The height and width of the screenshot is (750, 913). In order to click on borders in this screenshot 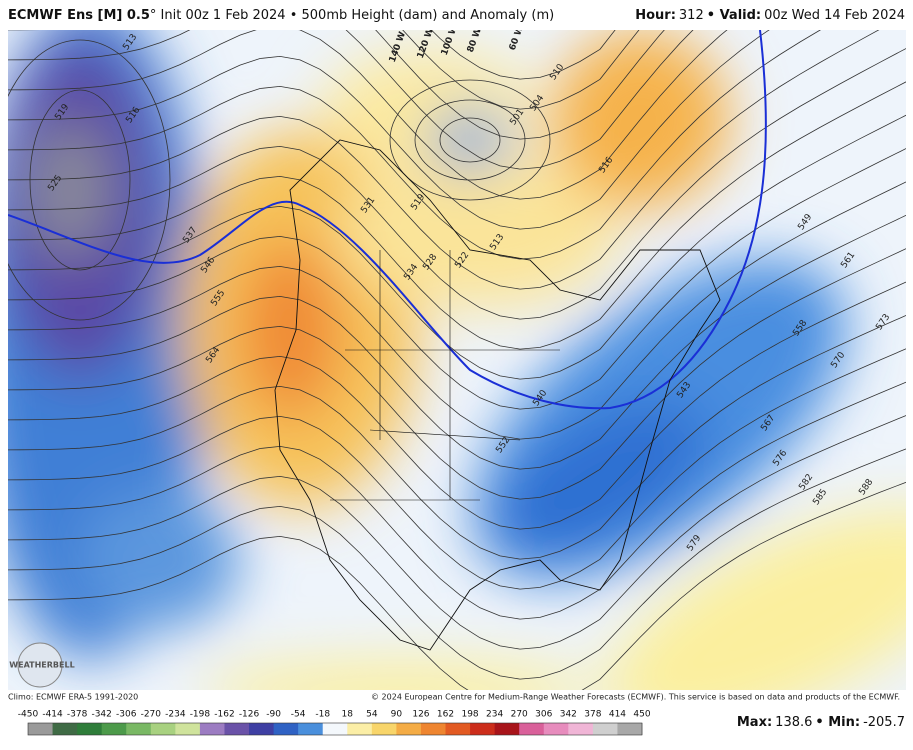, I will do `click(445, 375)`.